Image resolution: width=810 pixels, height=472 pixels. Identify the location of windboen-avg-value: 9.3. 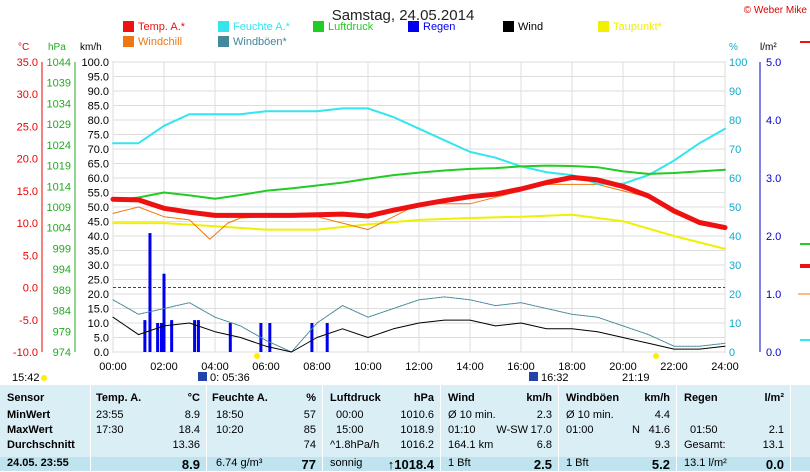
(662, 445).